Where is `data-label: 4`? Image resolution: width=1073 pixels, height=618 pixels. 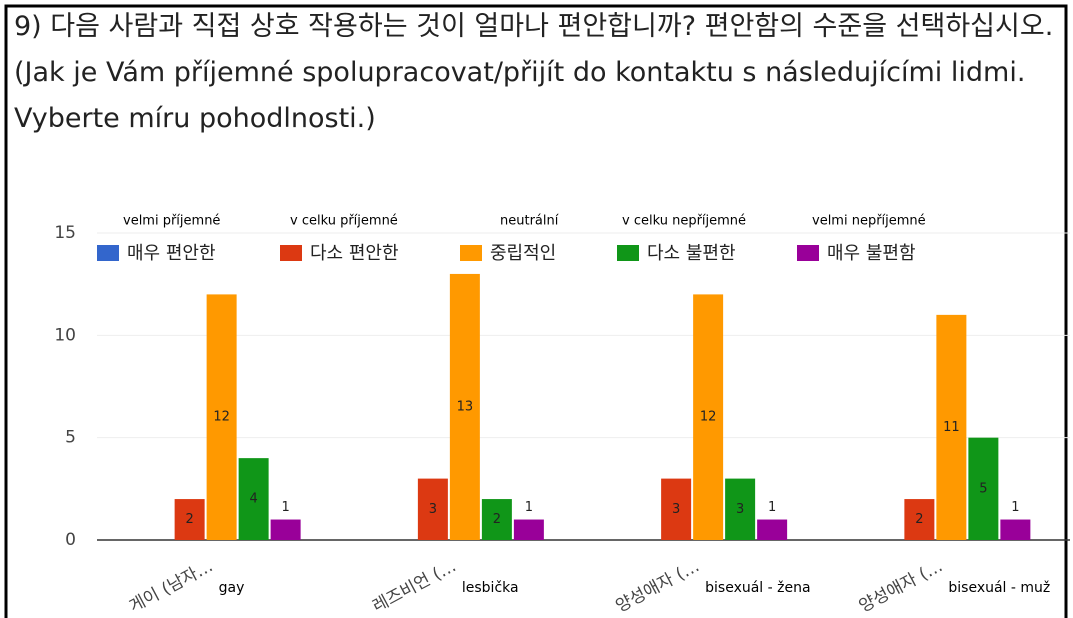 data-label: 4 is located at coordinates (253, 499).